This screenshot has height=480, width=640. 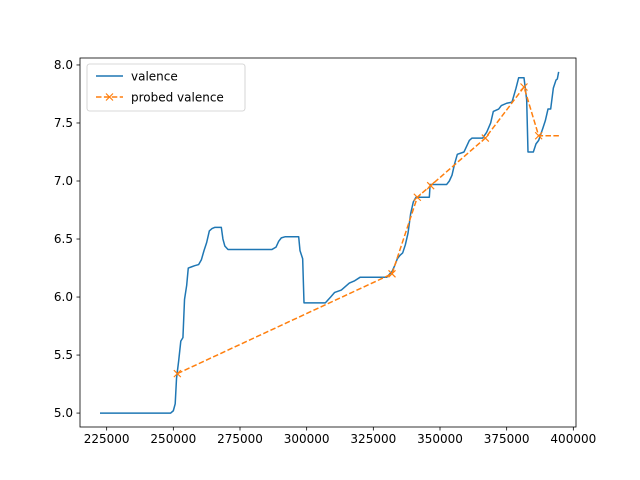 I want to click on x-tick-label: 400000, so click(x=573, y=439).